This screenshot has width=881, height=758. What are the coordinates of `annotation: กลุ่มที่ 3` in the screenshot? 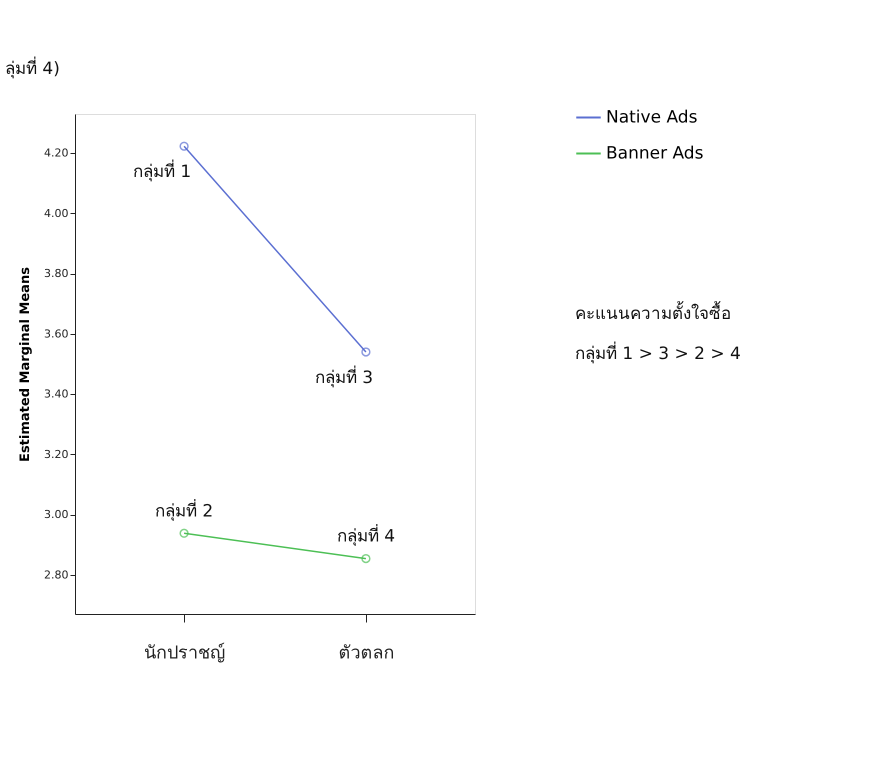 It's located at (344, 376).